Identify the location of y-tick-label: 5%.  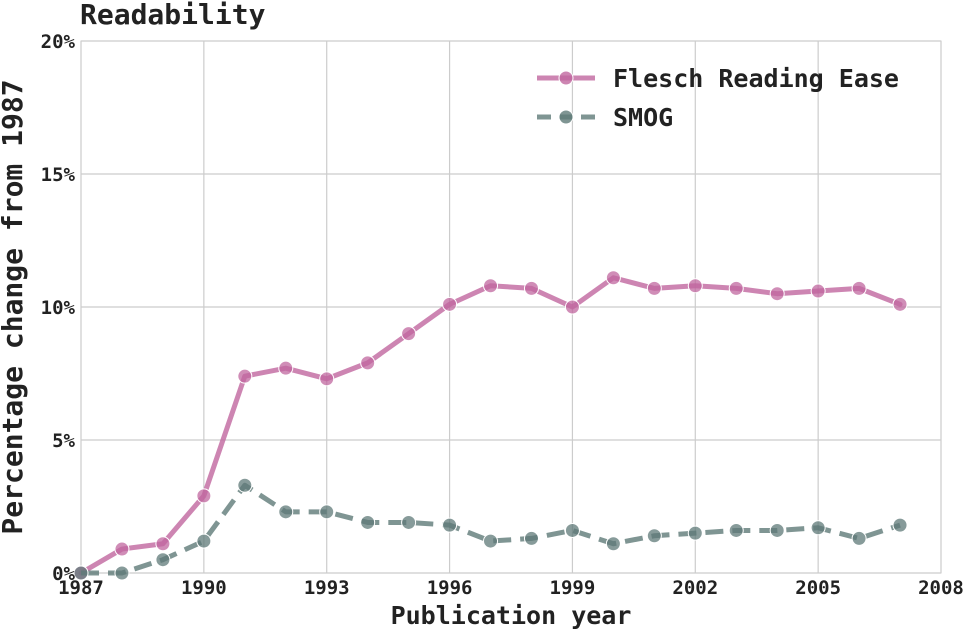
(63, 441).